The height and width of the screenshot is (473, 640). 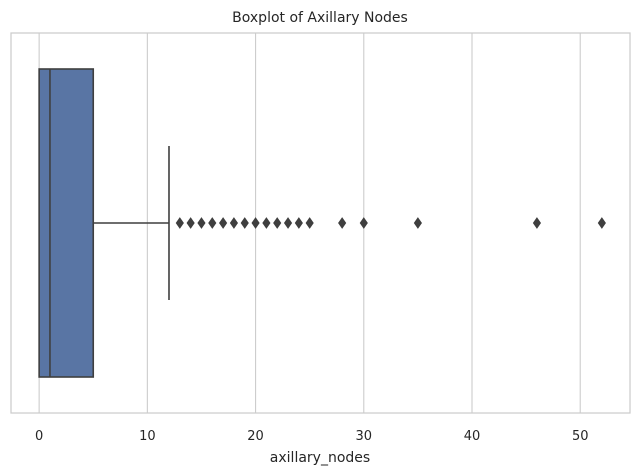 I want to click on x-axis-label: axillary_nodes, so click(x=320, y=458).